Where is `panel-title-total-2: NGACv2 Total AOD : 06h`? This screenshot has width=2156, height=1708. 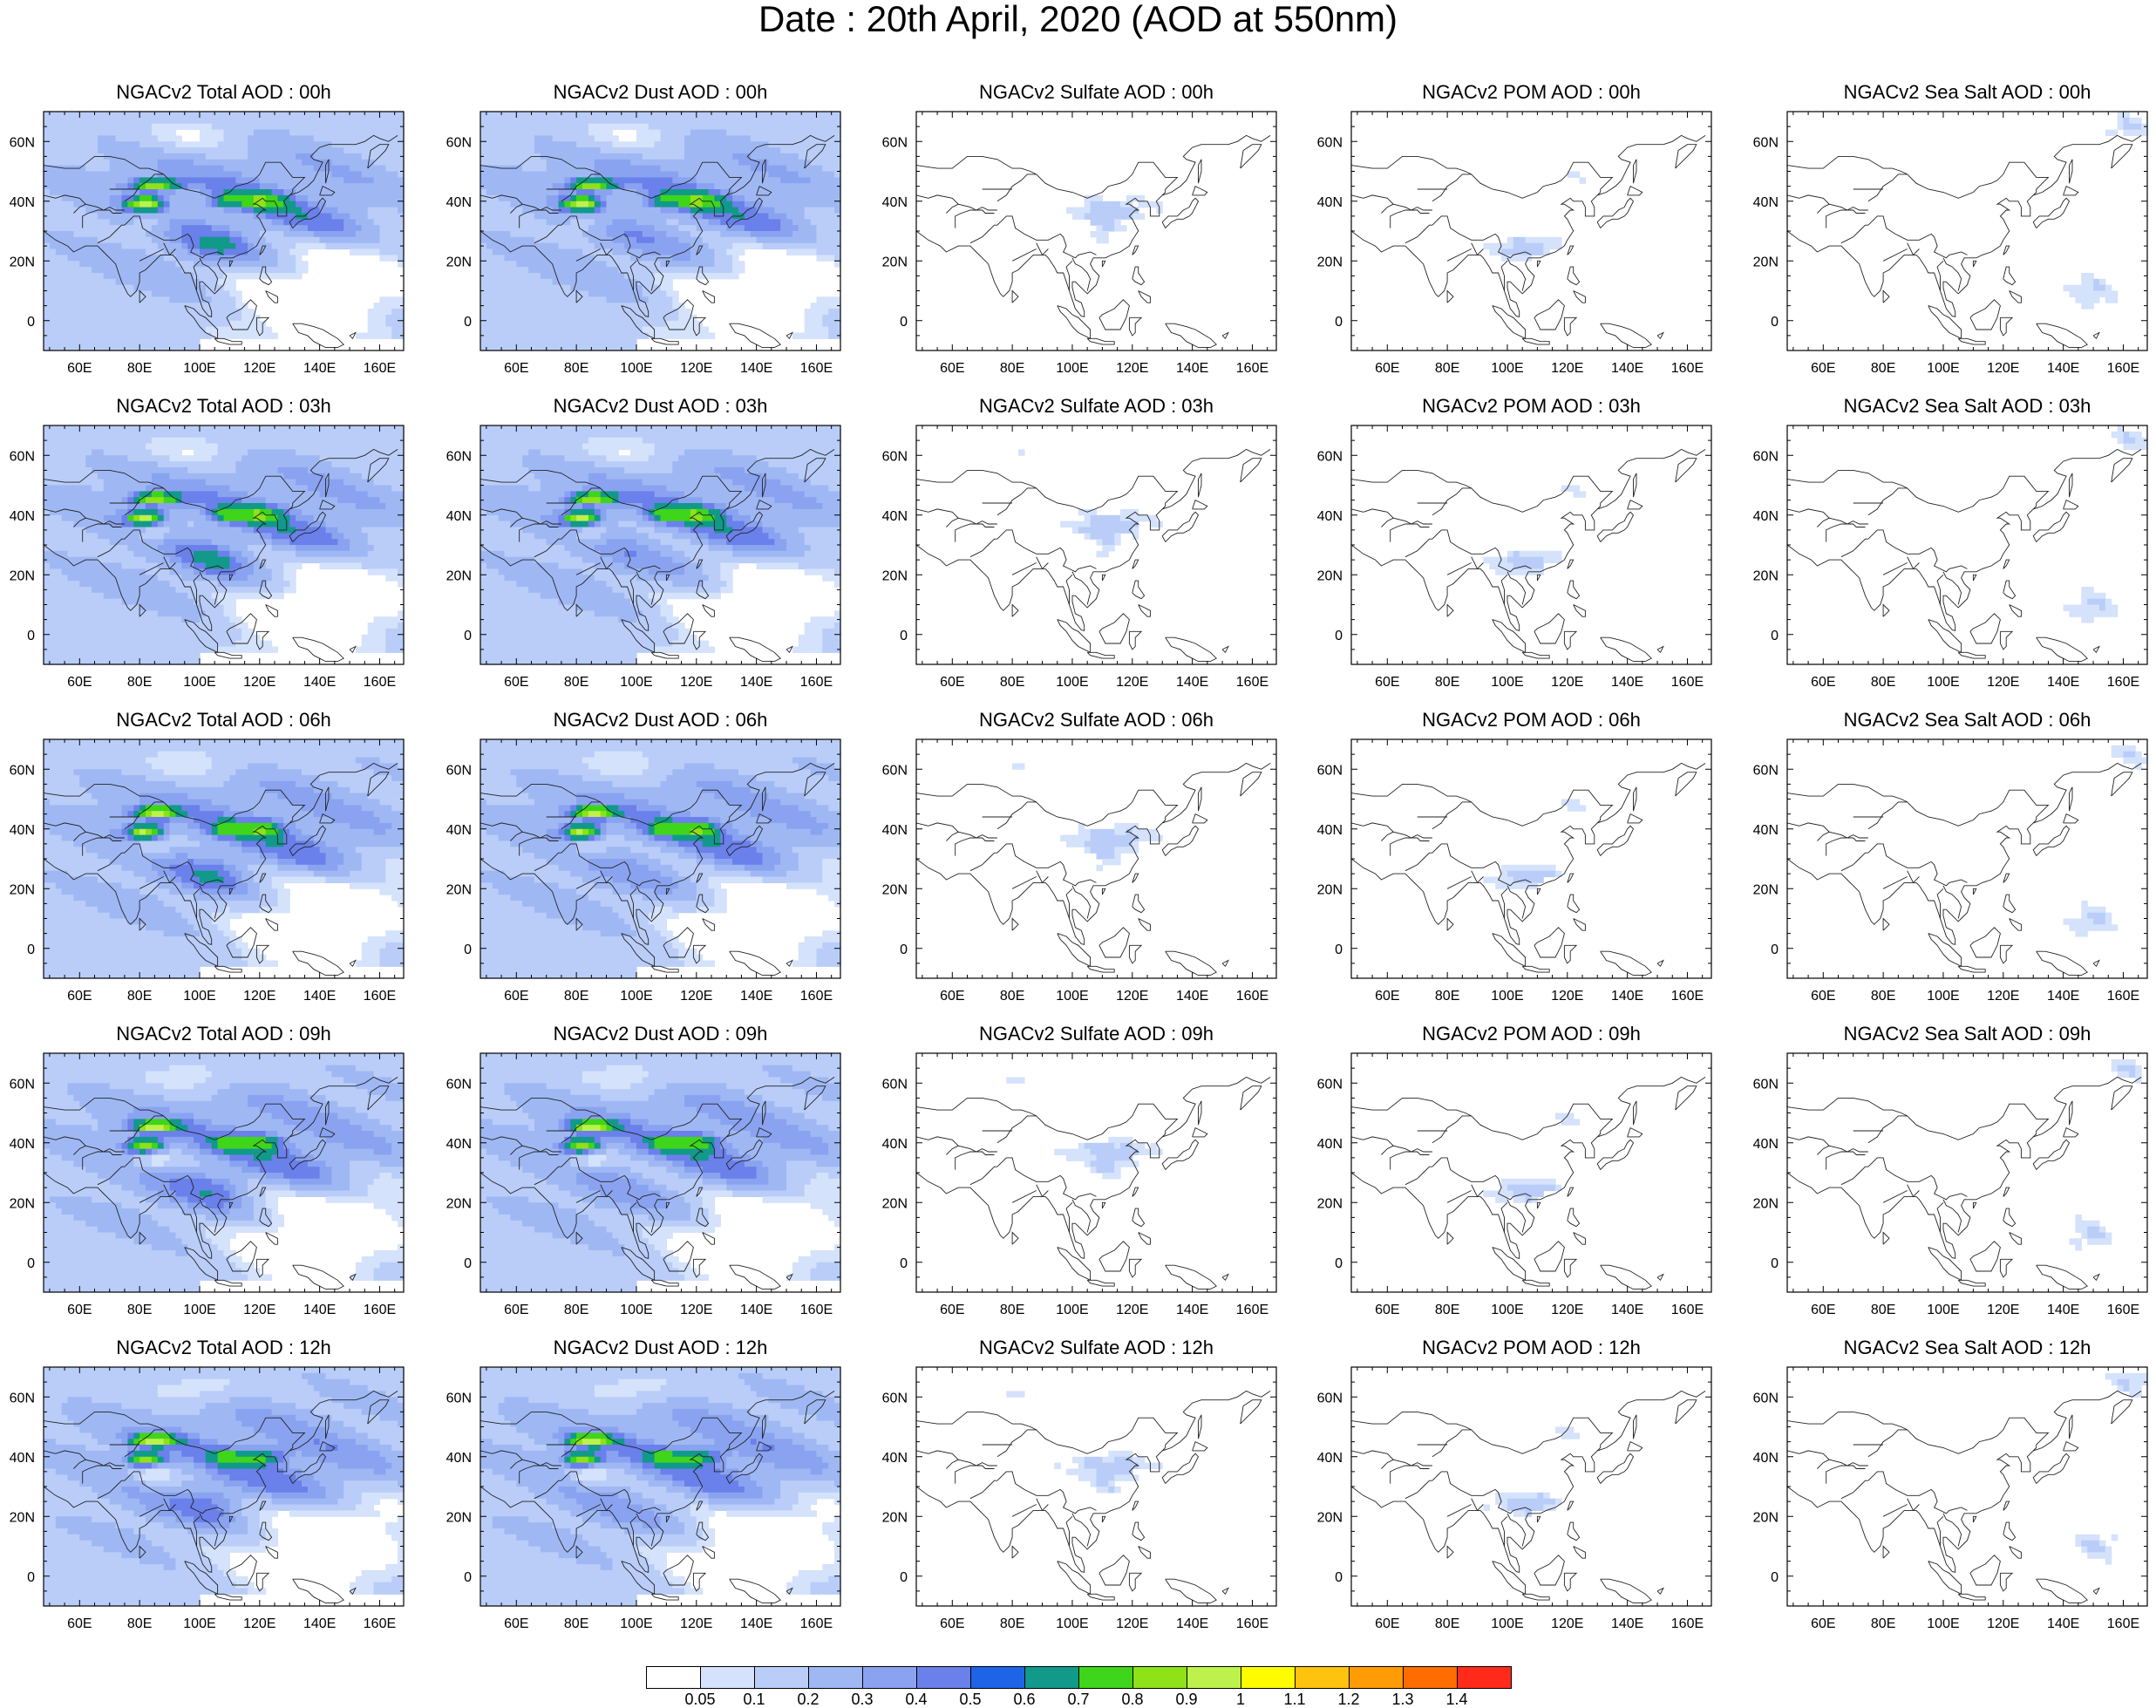 panel-title-total-2: NGACv2 Total AOD : 06h is located at coordinates (224, 721).